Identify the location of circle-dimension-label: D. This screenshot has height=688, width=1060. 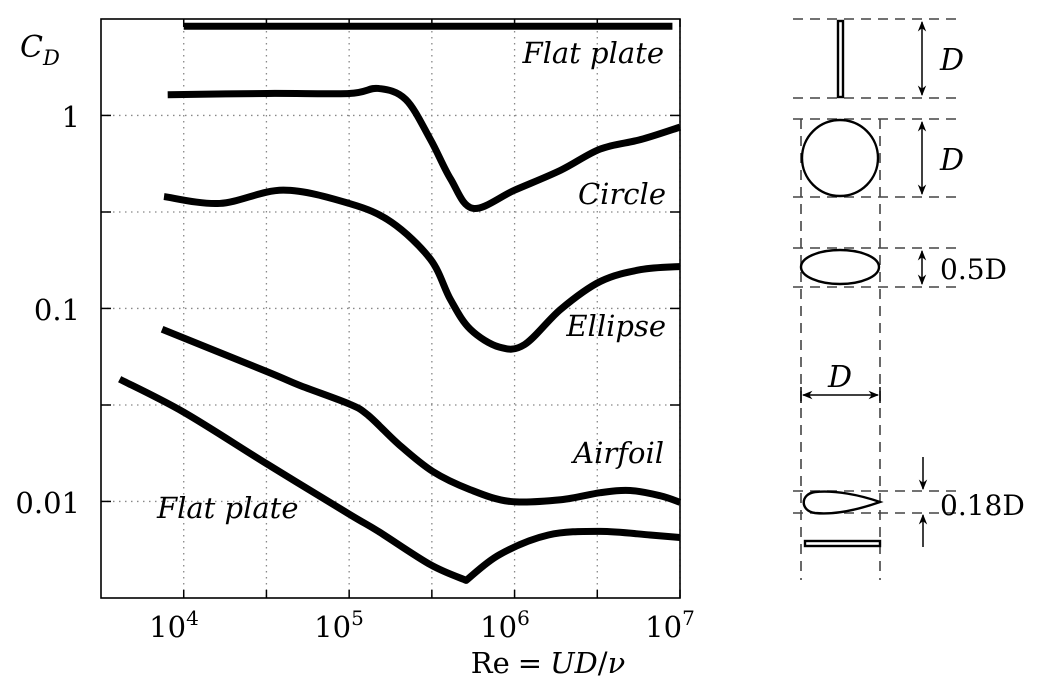
(951, 160).